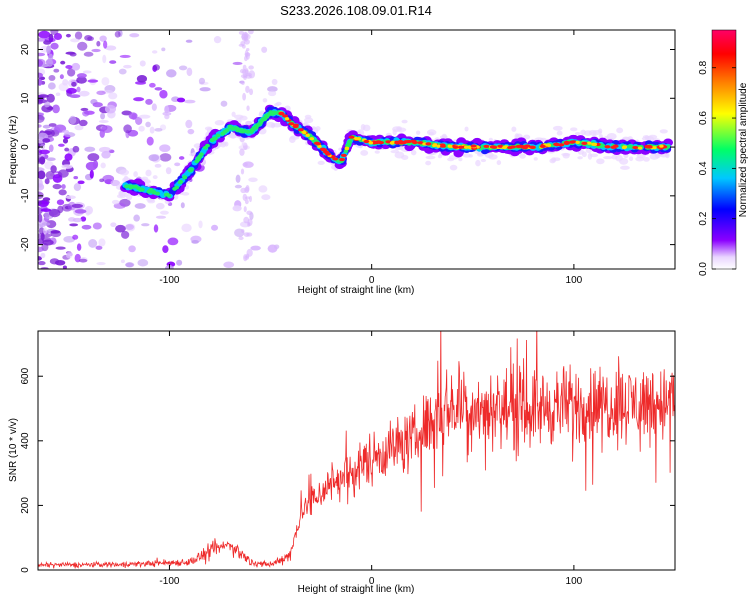  I want to click on colorbar-tick-label: 0.0, so click(703, 269).